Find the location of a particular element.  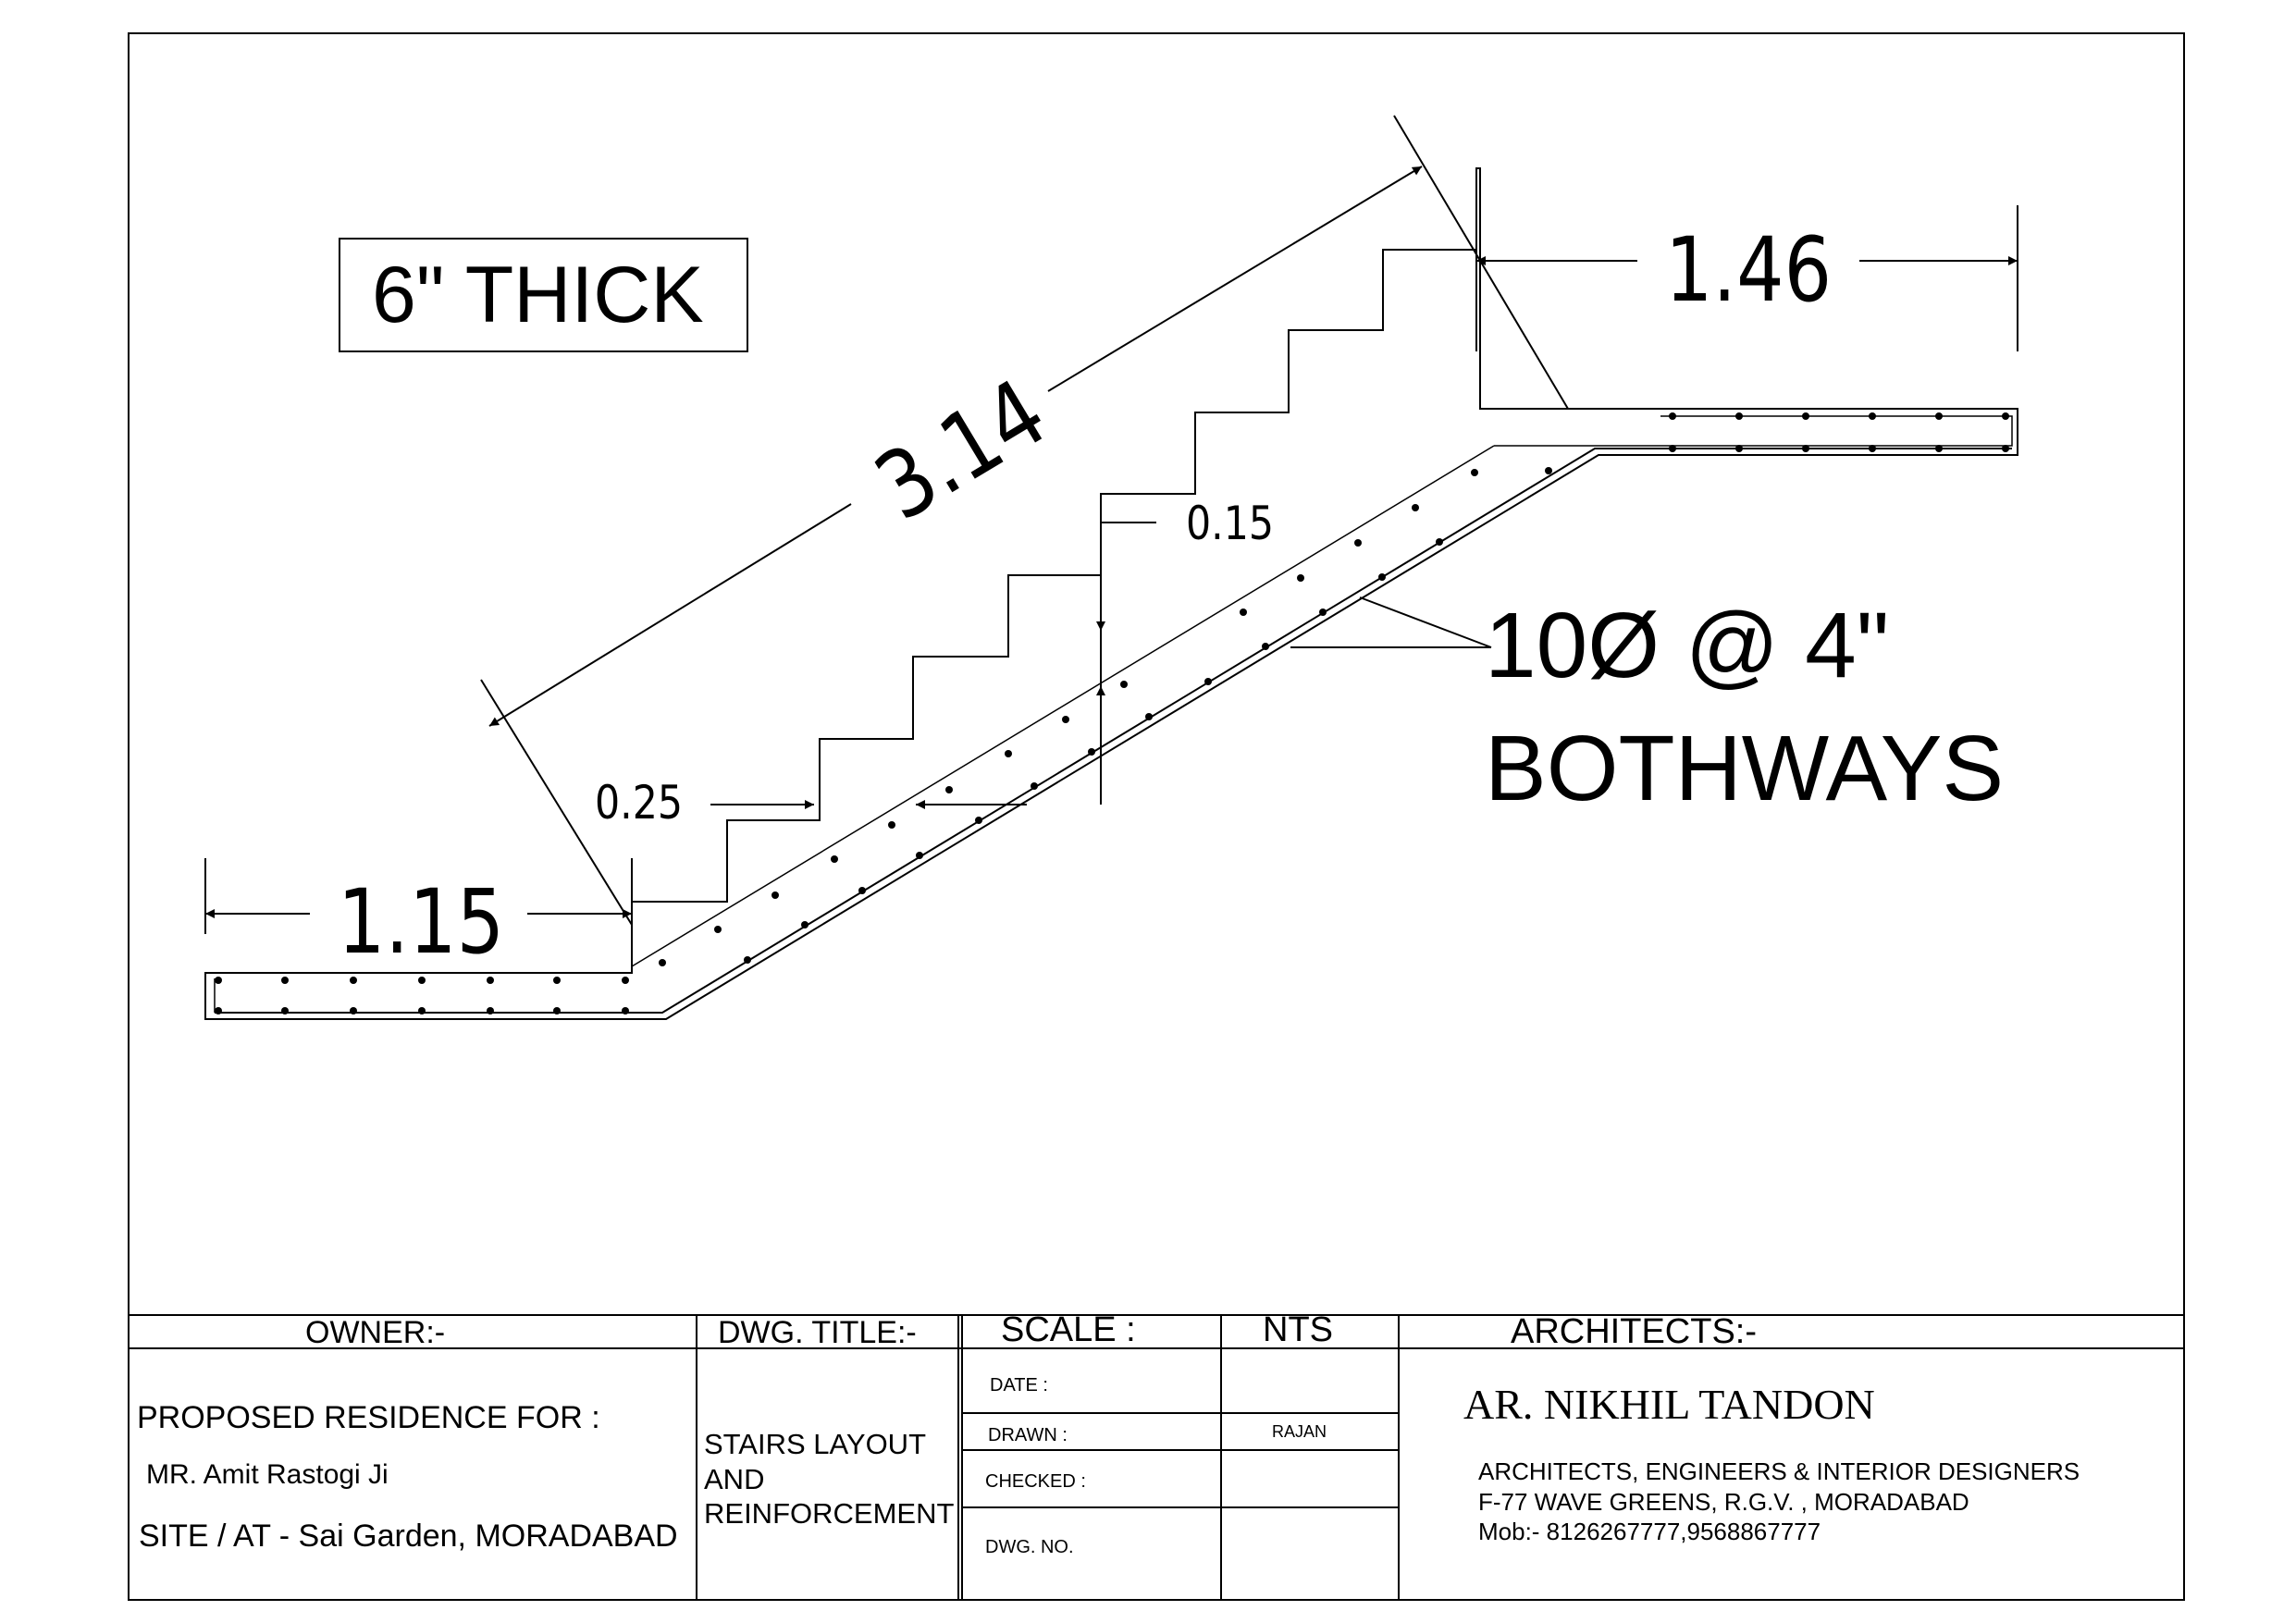

owner-line2: MR. Amit Rastogi Ji is located at coordinates (267, 1474).